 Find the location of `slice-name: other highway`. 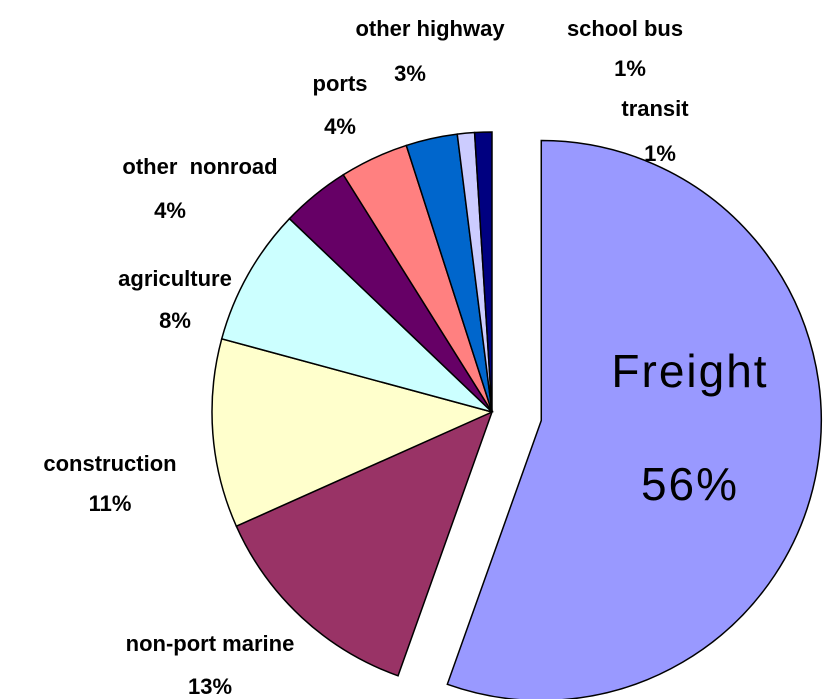

slice-name: other highway is located at coordinates (430, 28).